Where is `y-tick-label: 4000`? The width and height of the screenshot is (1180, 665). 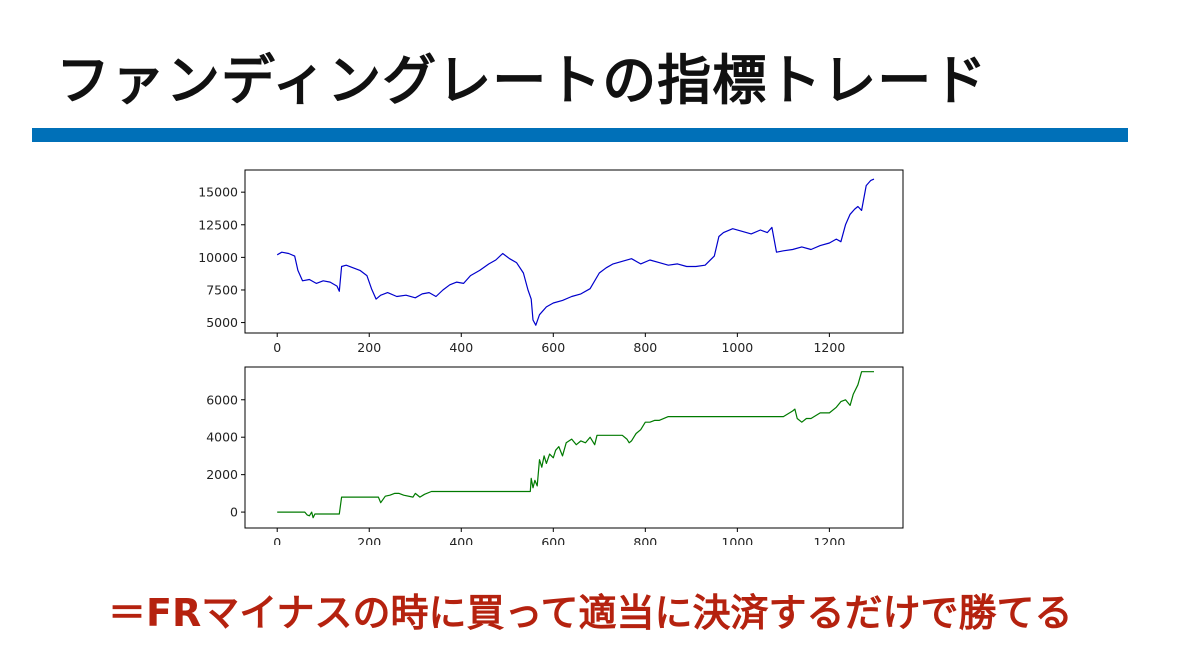 y-tick-label: 4000 is located at coordinates (222, 437).